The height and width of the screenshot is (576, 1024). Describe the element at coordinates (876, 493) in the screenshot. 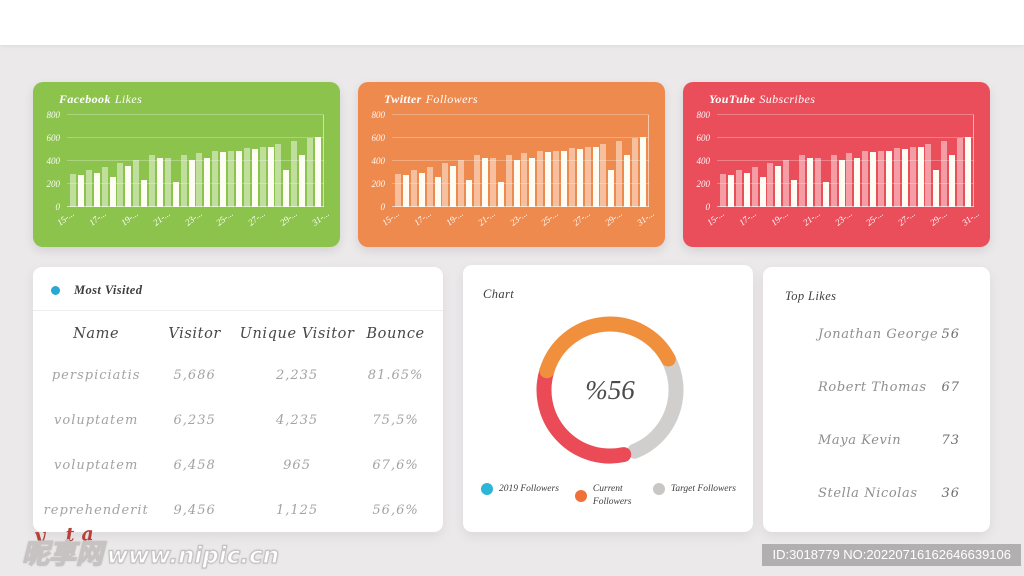

I see `list-item: Stella Nicolas 36` at that location.